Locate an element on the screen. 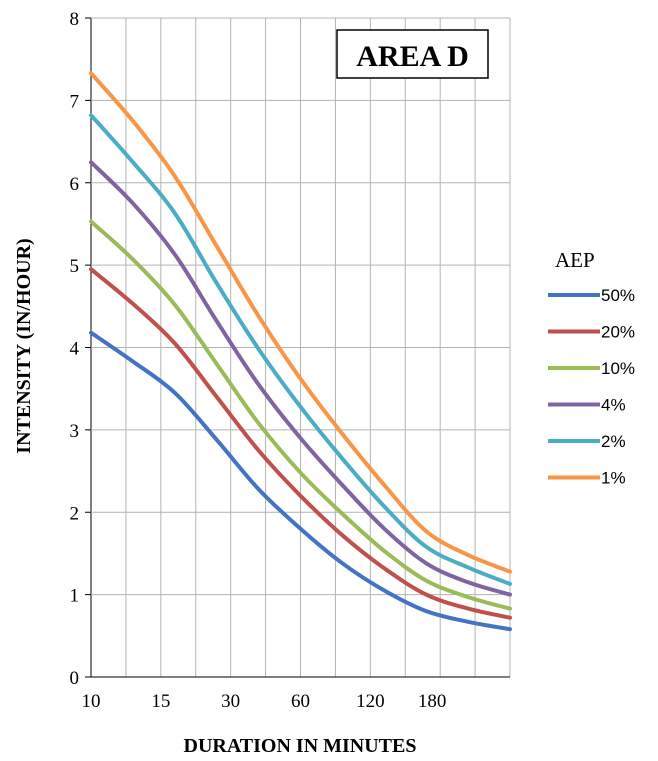 This screenshot has width=658, height=761. y-tick-label: 8 is located at coordinates (75, 19).